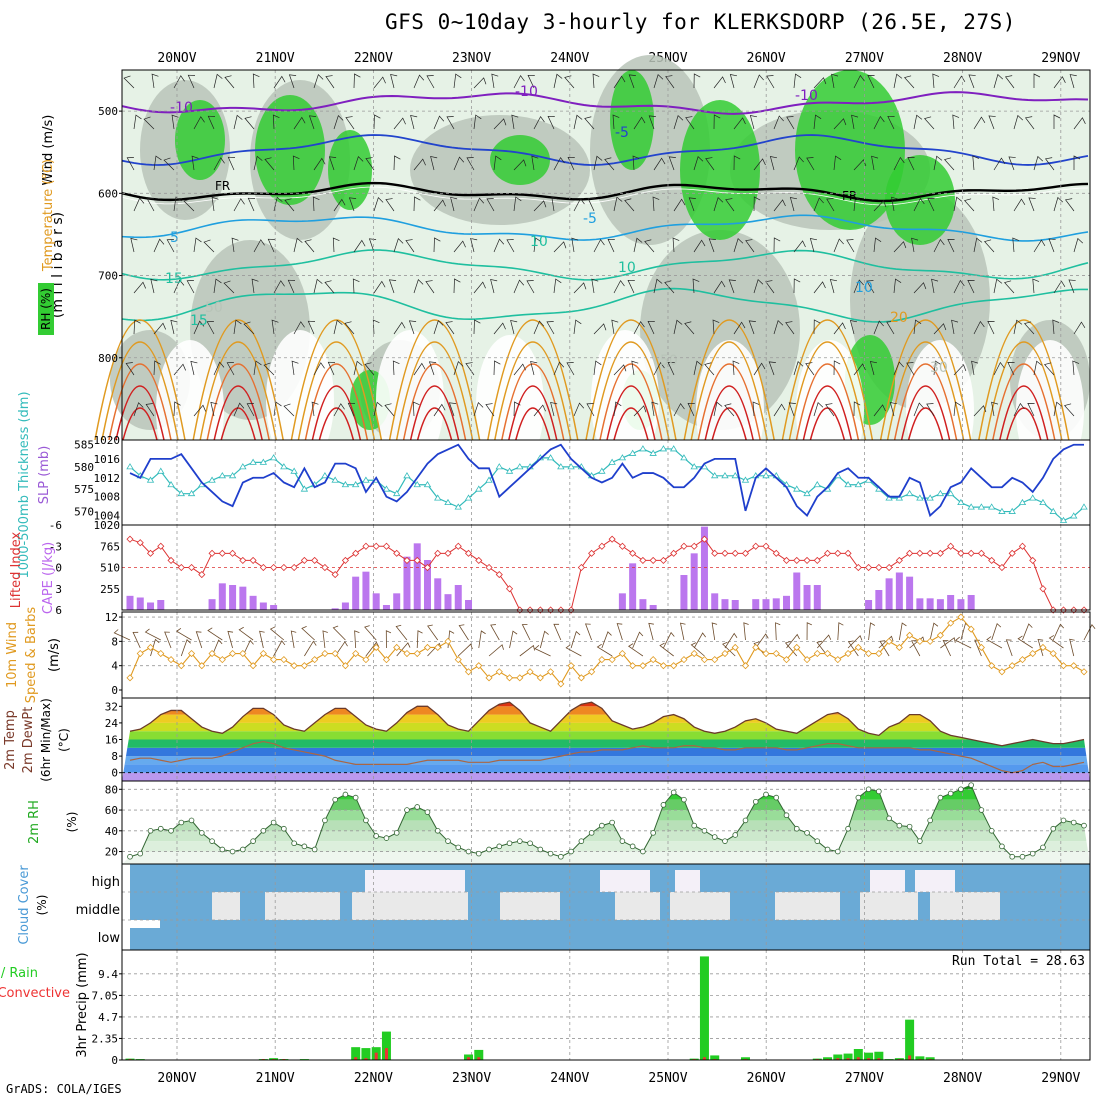 This screenshot has height=1100, width=1100. What do you see at coordinates (864, 58) in the screenshot?
I see `date-label-top: 27NOV` at bounding box center [864, 58].